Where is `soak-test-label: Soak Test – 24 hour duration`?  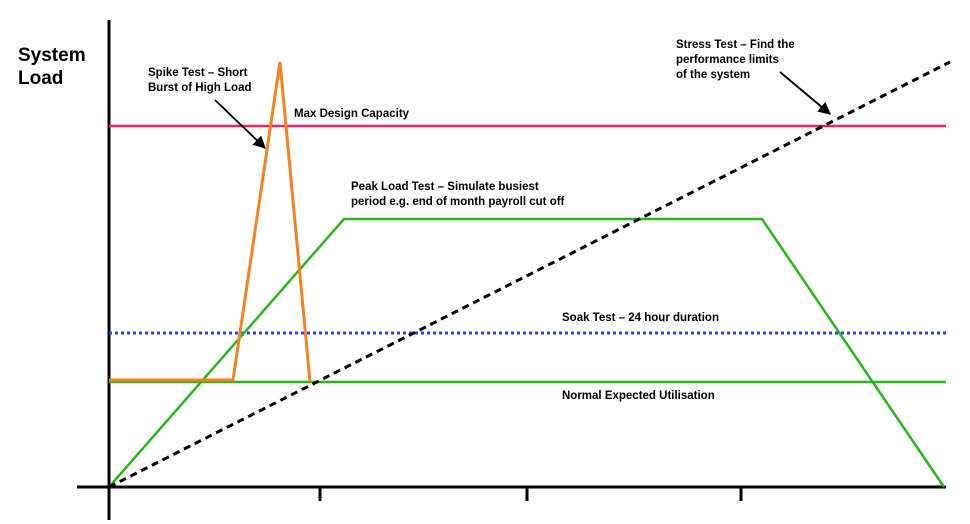
soak-test-label: Soak Test – 24 hour duration is located at coordinates (640, 318).